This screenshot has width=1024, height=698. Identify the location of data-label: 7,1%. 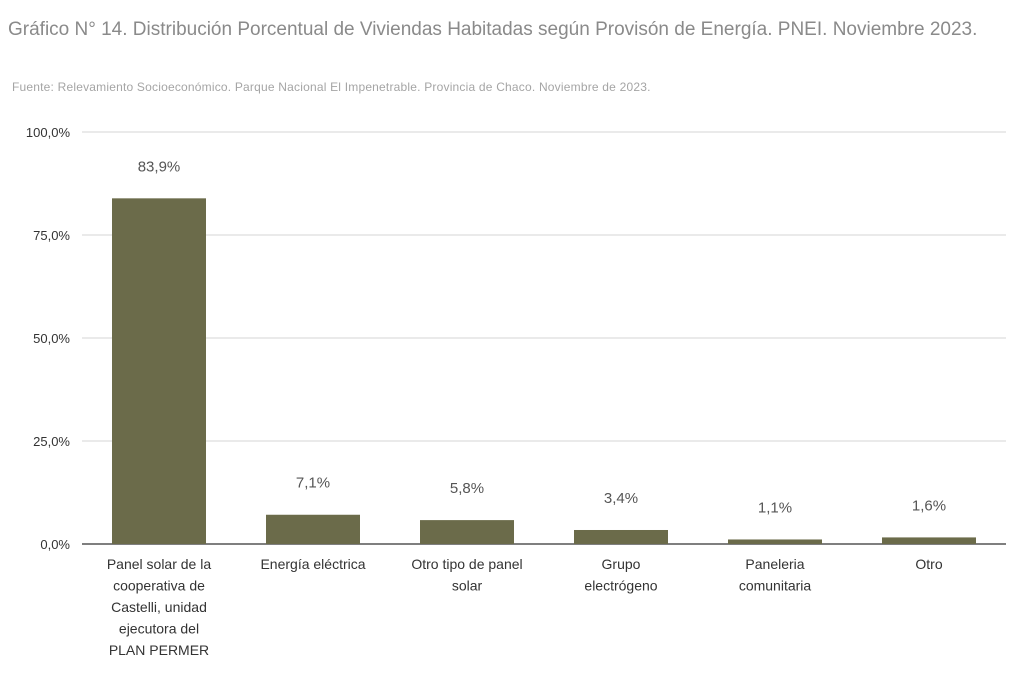
(313, 483).